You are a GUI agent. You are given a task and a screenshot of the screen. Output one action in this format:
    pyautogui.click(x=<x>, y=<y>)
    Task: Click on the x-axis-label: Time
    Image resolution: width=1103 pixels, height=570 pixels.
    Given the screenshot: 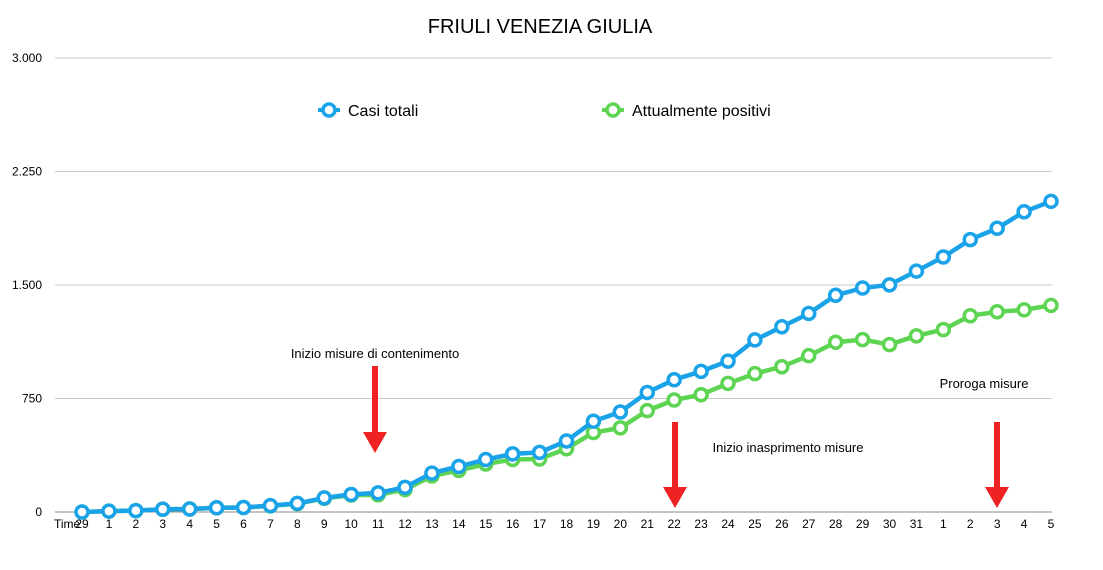 What is the action you would take?
    pyautogui.click(x=67, y=524)
    